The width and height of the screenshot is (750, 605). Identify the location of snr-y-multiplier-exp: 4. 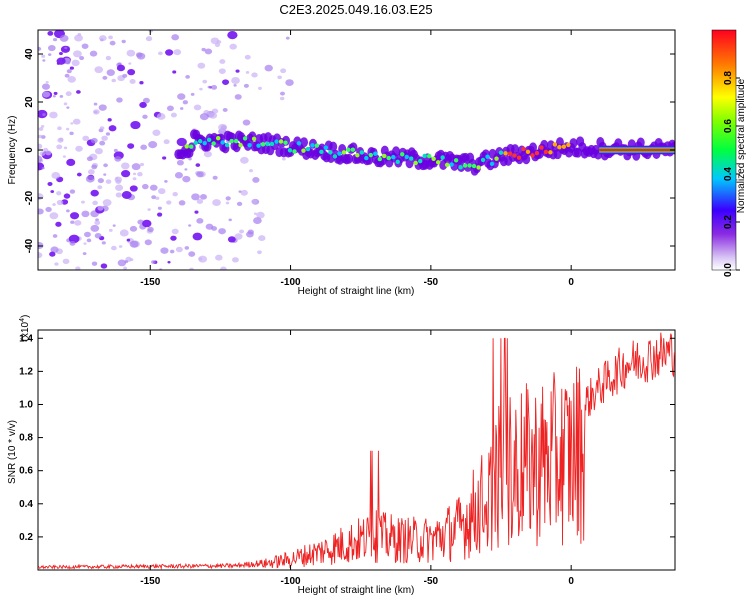
(22, 320).